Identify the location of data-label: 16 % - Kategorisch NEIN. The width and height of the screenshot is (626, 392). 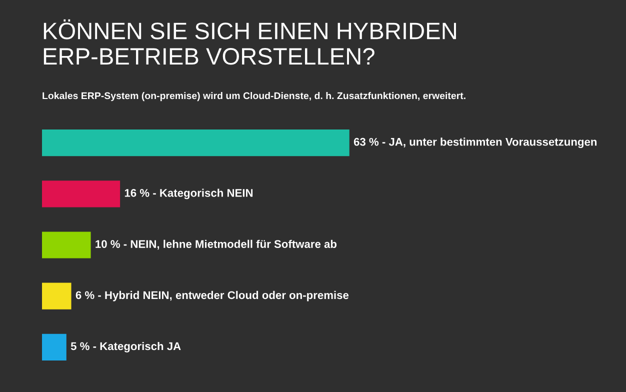
(188, 194).